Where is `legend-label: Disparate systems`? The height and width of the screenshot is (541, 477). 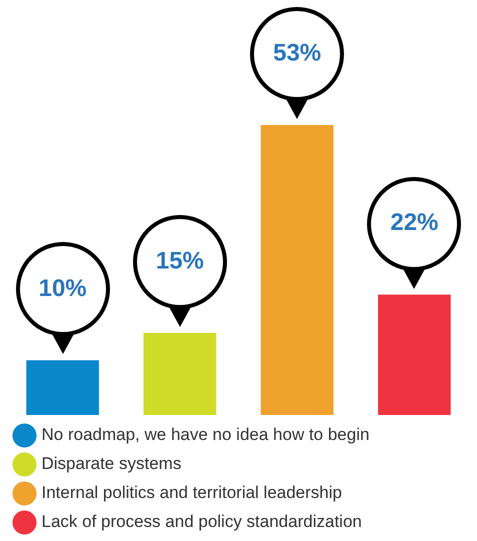 legend-label: Disparate systems is located at coordinates (112, 464).